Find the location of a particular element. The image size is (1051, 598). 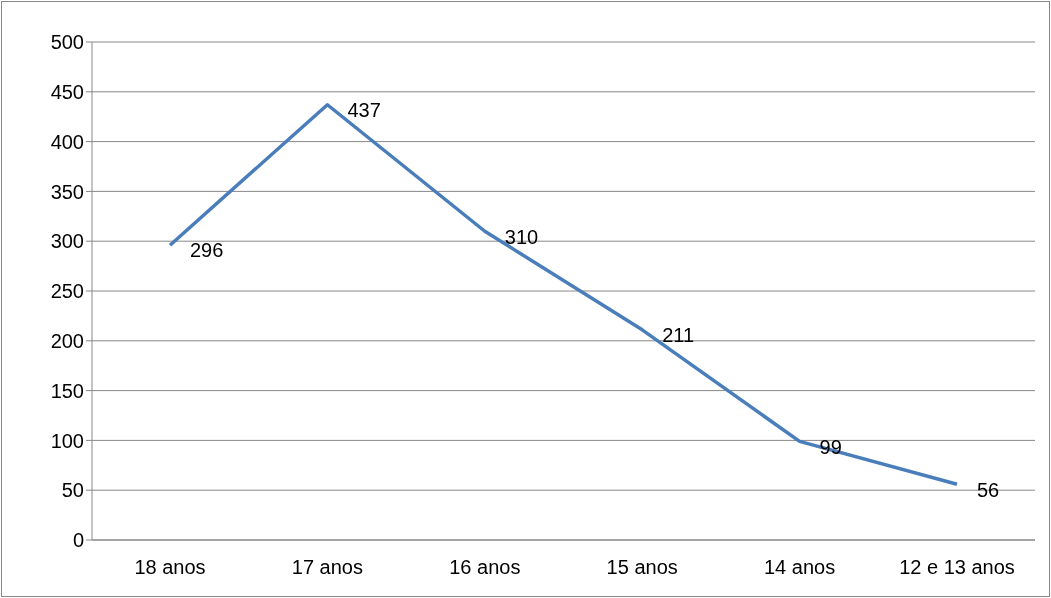

y-tick-label: 500 is located at coordinates (67, 42).